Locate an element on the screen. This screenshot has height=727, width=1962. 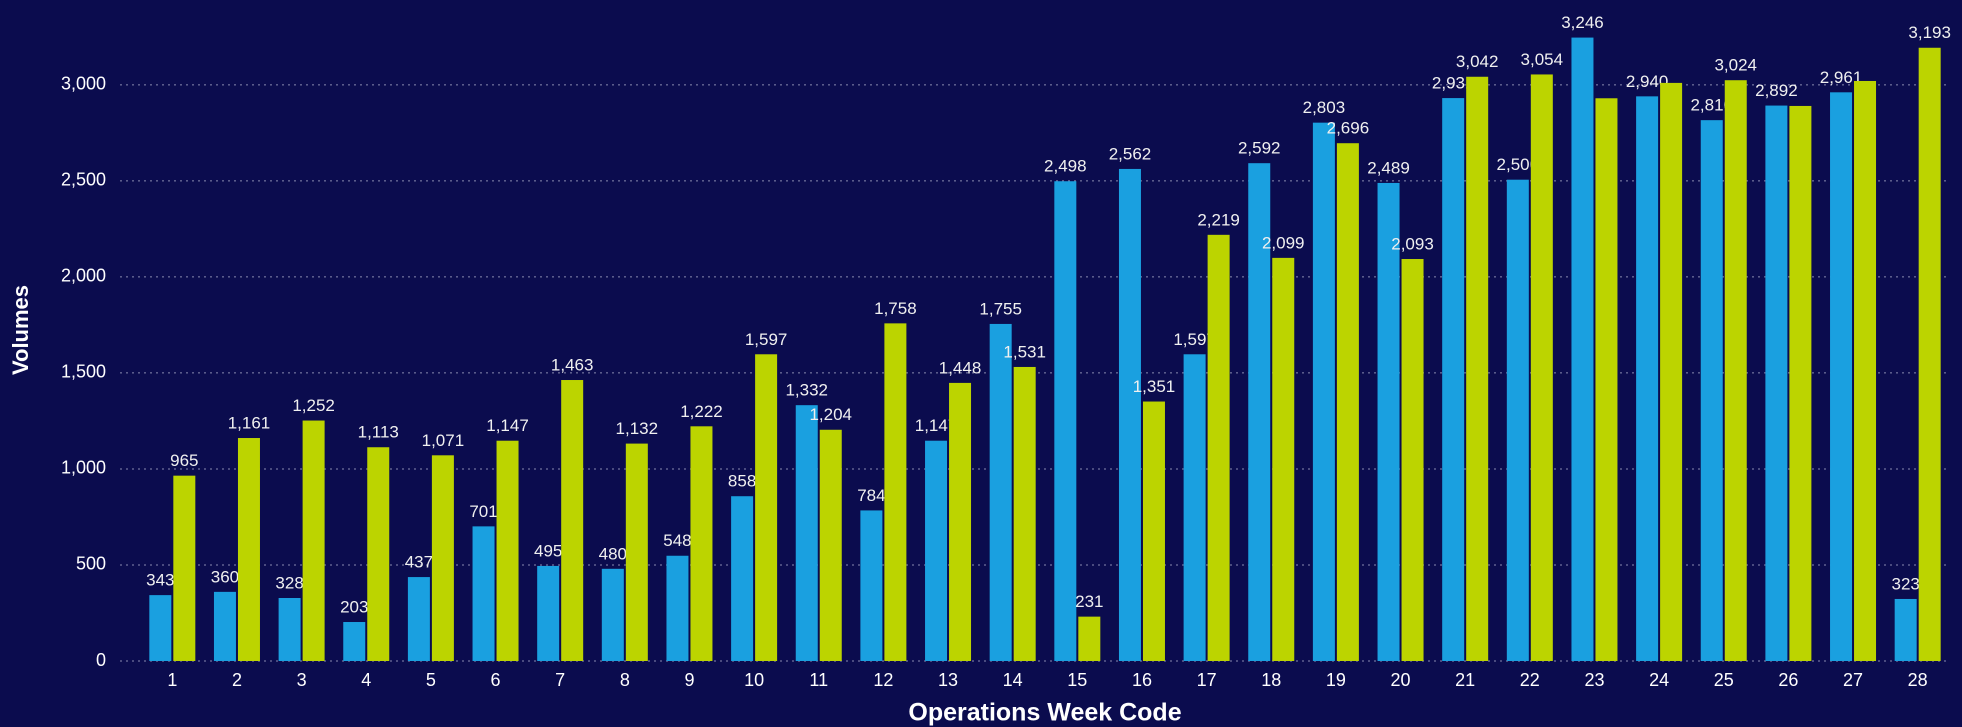
x-tick-label: 15 is located at coordinates (1077, 680).